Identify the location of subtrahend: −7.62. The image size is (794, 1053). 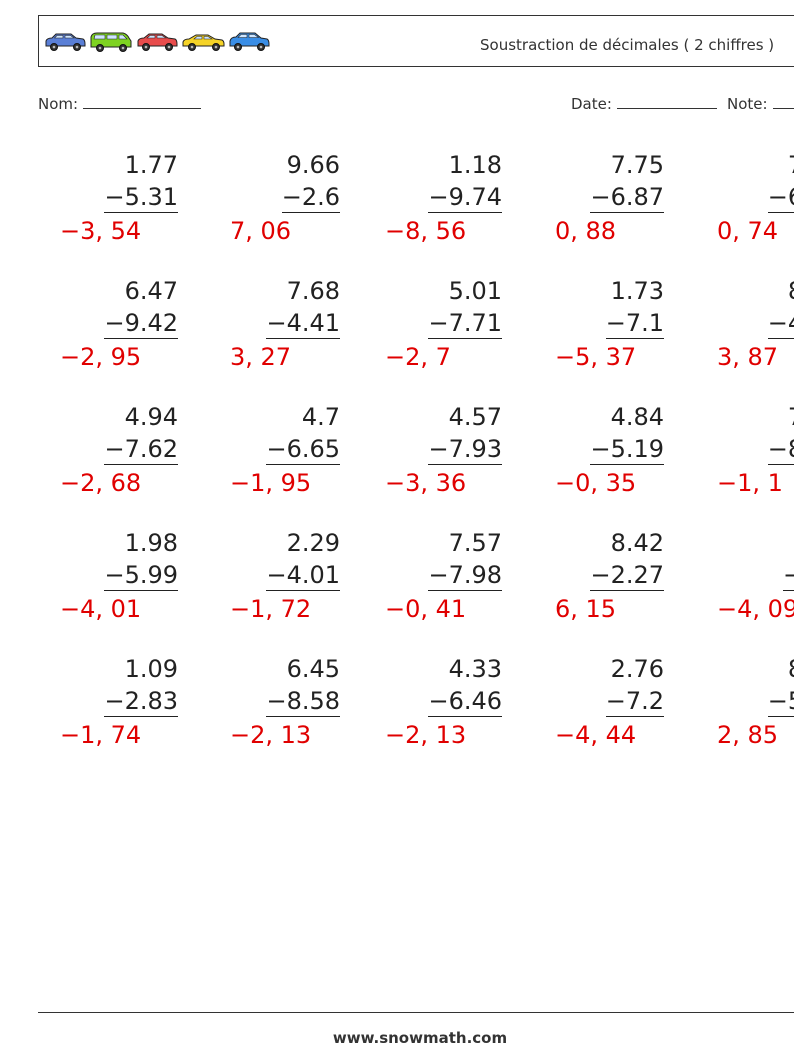
(141, 450).